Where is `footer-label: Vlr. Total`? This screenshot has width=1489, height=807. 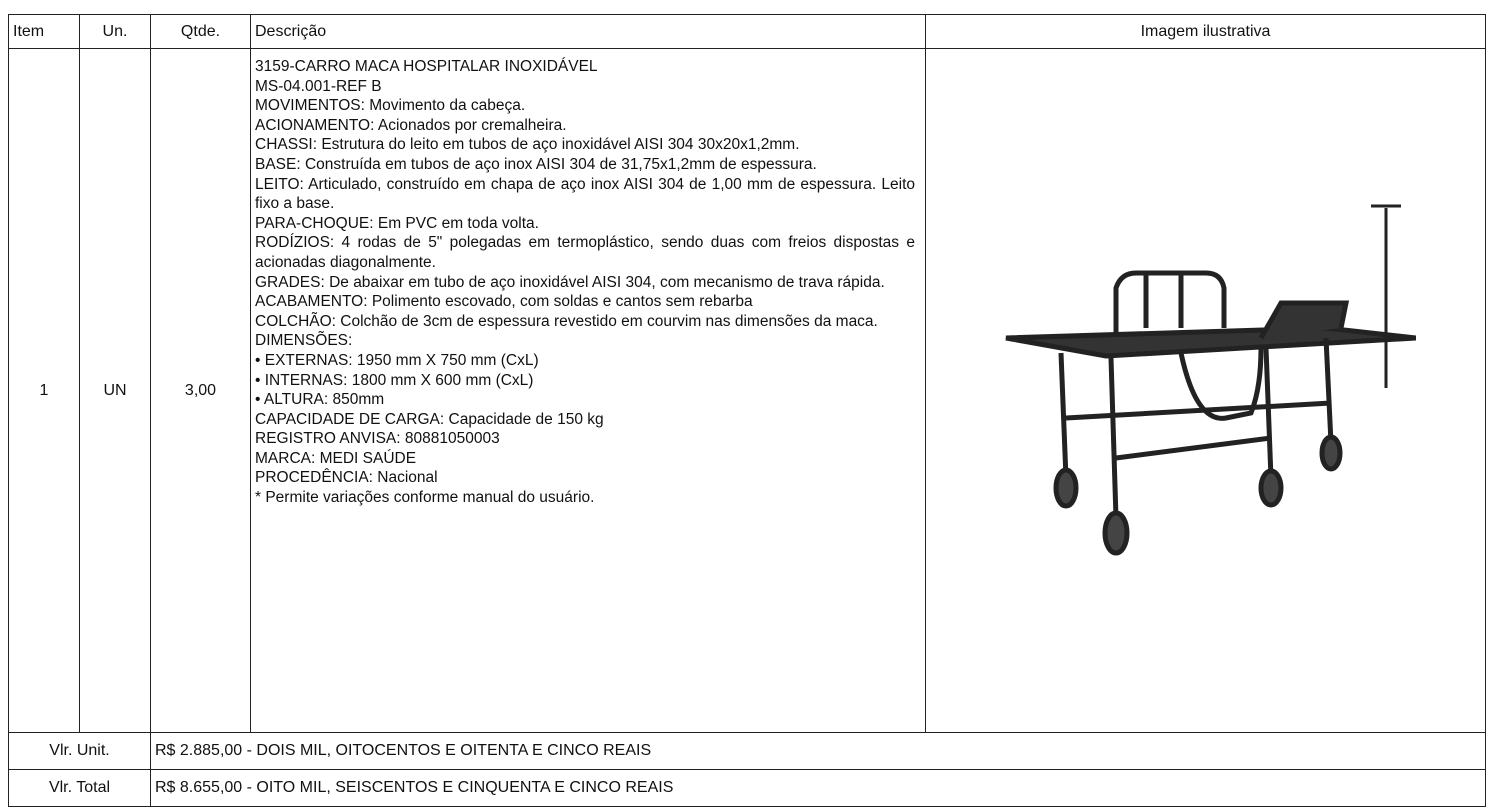 footer-label: Vlr. Total is located at coordinates (79, 788).